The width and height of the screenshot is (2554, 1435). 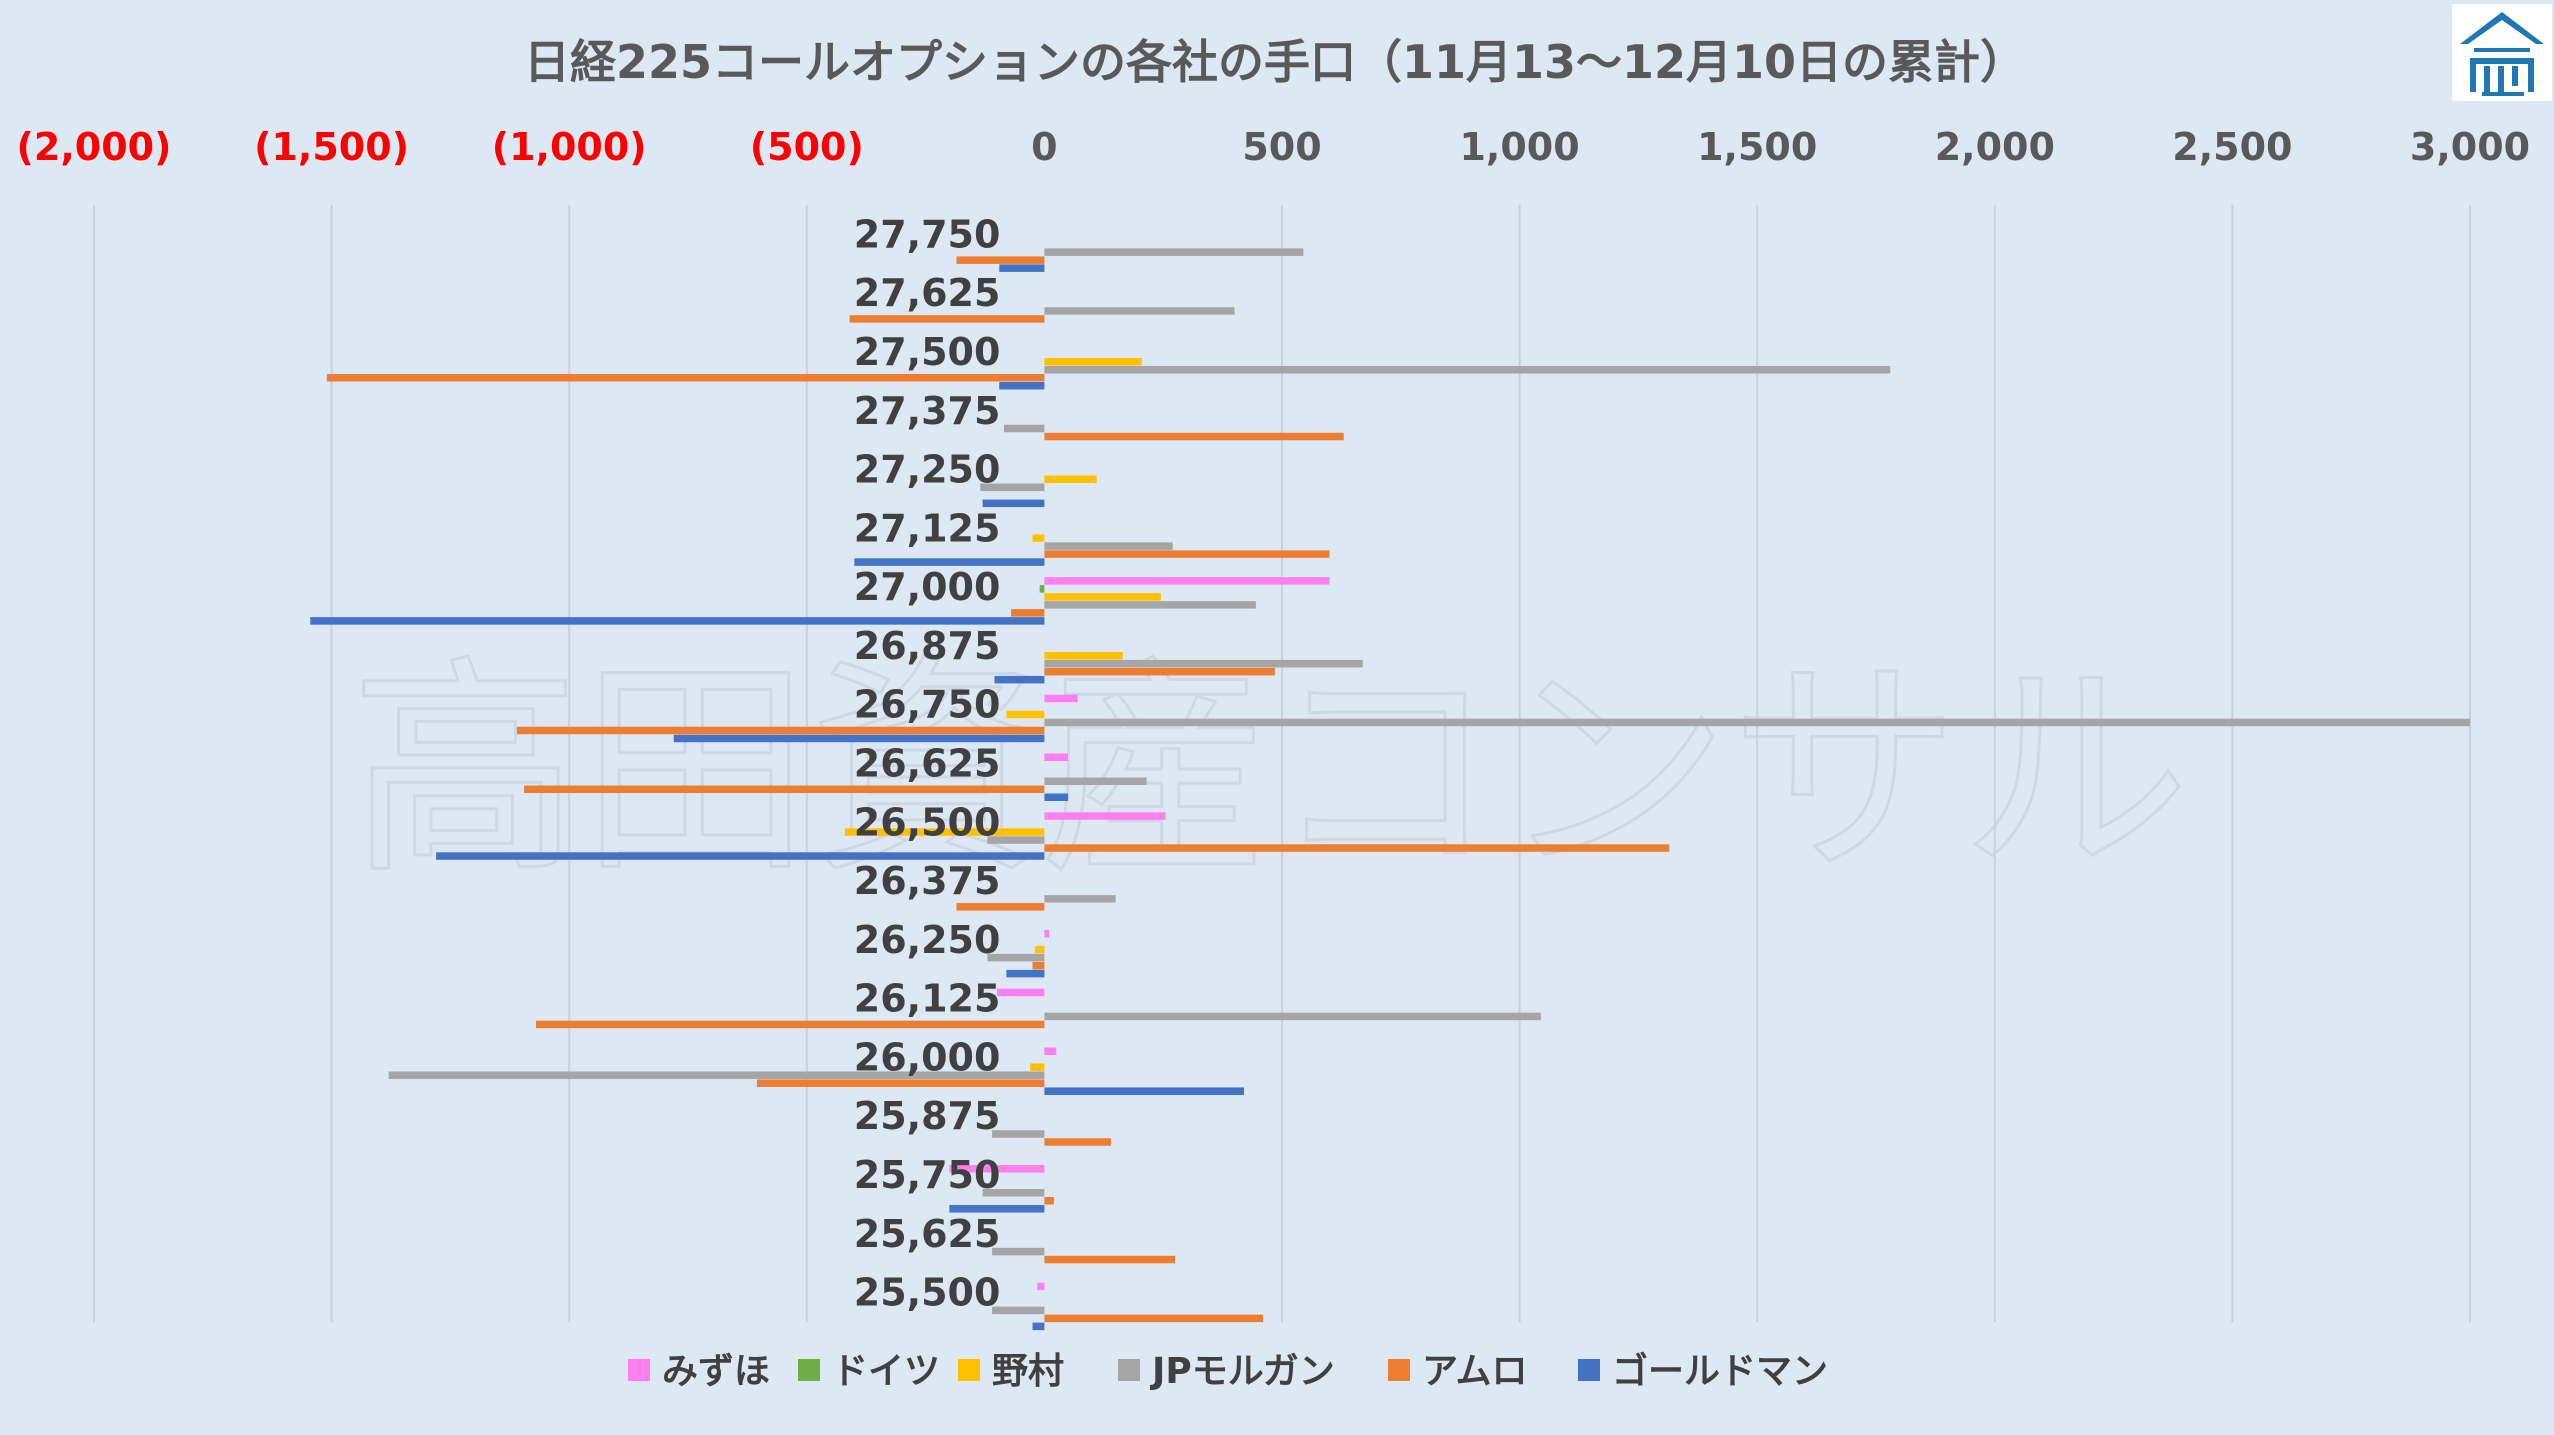 What do you see at coordinates (1720, 1371) in the screenshot?
I see `legend-label: ゴールドマン` at bounding box center [1720, 1371].